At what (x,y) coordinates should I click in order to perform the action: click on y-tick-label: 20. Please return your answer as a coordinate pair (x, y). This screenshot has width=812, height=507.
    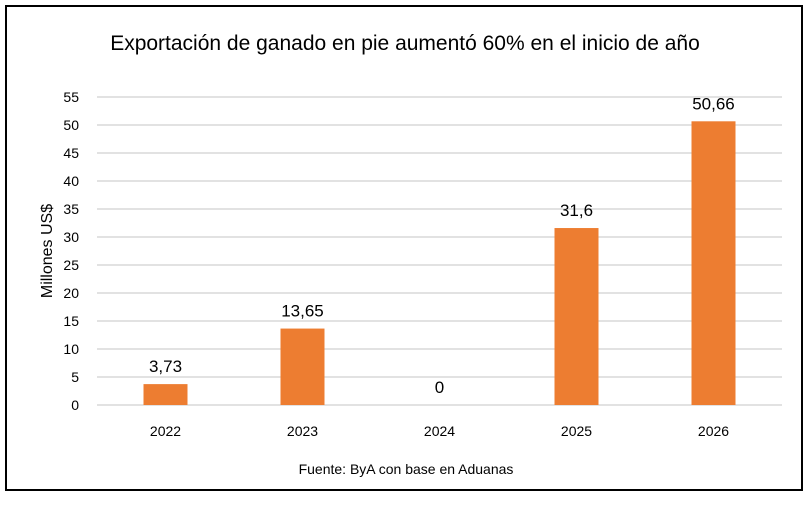
    Looking at the image, I should click on (71, 293).